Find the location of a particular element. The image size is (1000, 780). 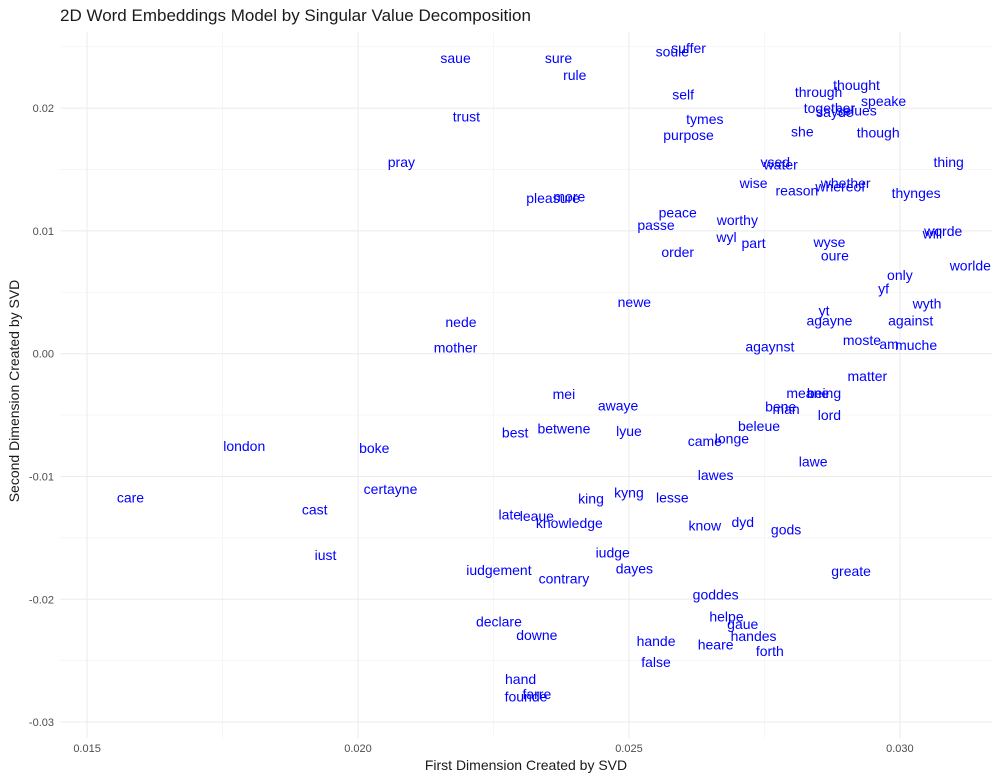

word-label: knowledge is located at coordinates (569, 523).